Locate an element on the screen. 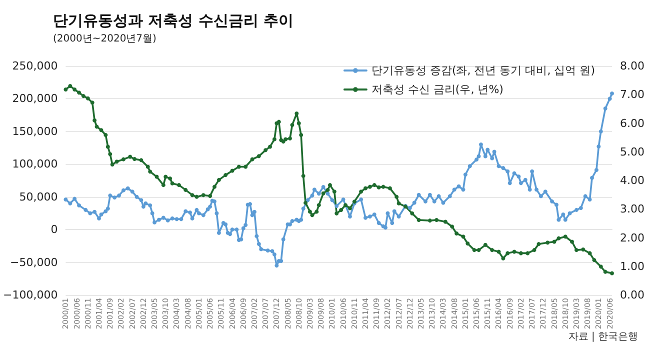 The height and width of the screenshot is (354, 650). y-tick-label: −50,000 is located at coordinates (34, 262).